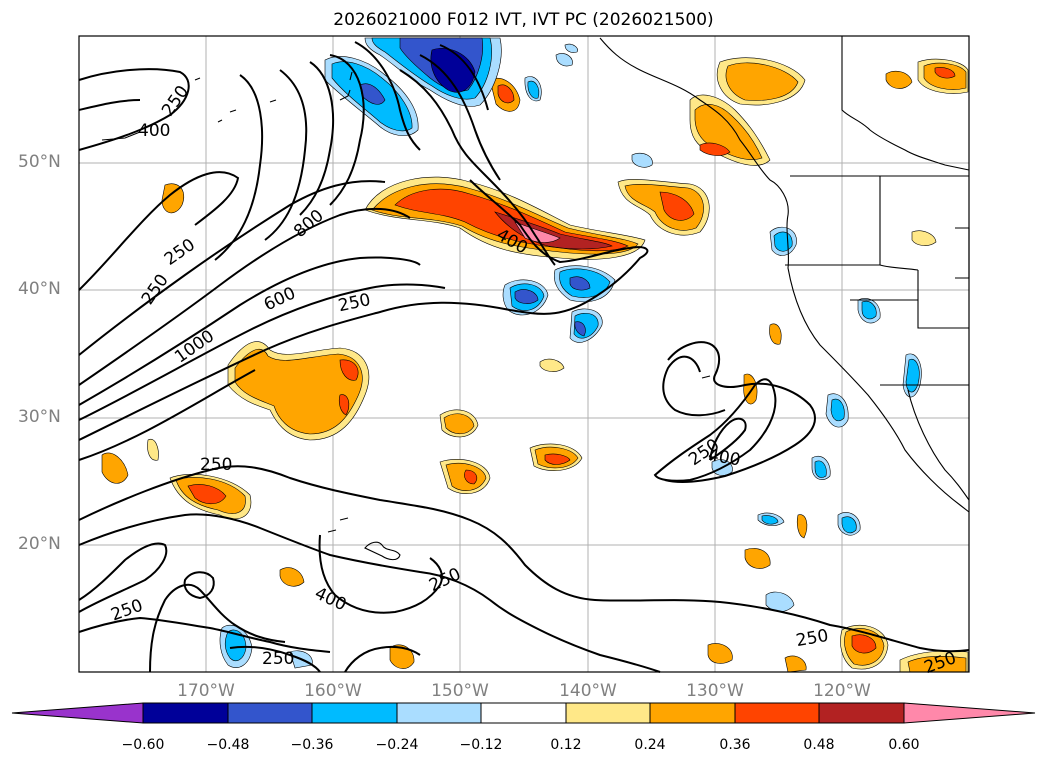  Describe the element at coordinates (523, 20) in the screenshot. I see `figure-title: 2026021000 F012 IVT, IVT PC (2026021500)` at that location.